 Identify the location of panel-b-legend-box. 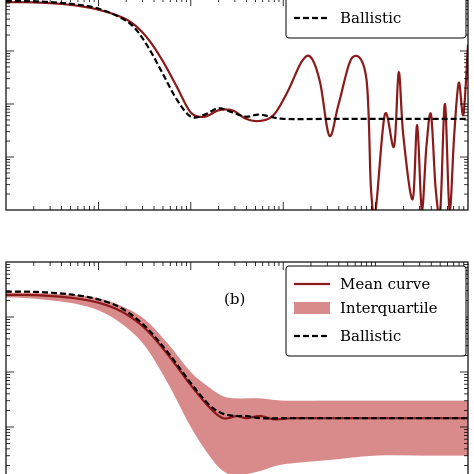
(376, 311).